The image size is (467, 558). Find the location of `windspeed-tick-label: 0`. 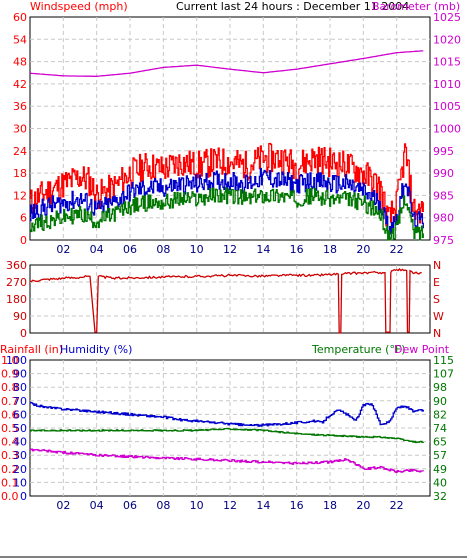

windspeed-tick-label: 0 is located at coordinates (23, 240).